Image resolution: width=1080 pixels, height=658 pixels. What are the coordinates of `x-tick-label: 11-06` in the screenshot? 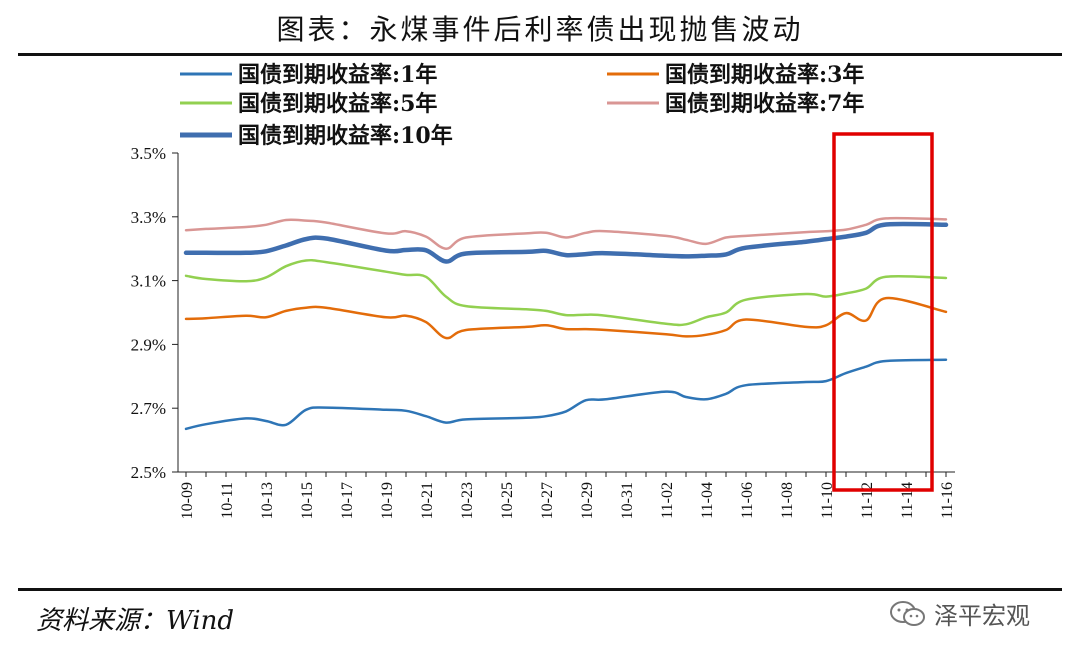 It's located at (747, 500).